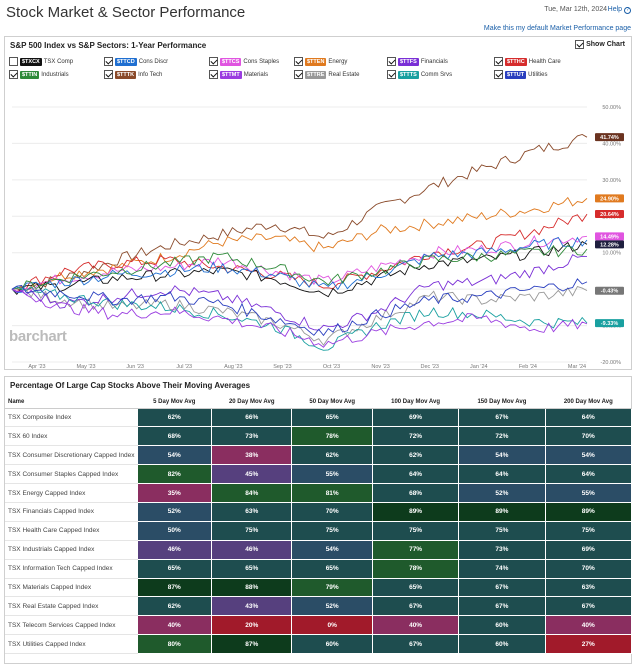  I want to click on percent-cell: 64%, so click(415, 474).